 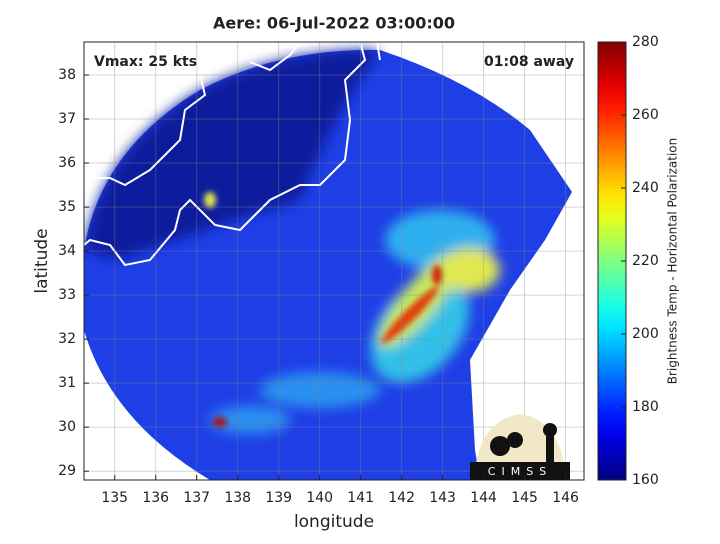 What do you see at coordinates (42, 260) in the screenshot?
I see `y-axis-label: latitude` at bounding box center [42, 260].